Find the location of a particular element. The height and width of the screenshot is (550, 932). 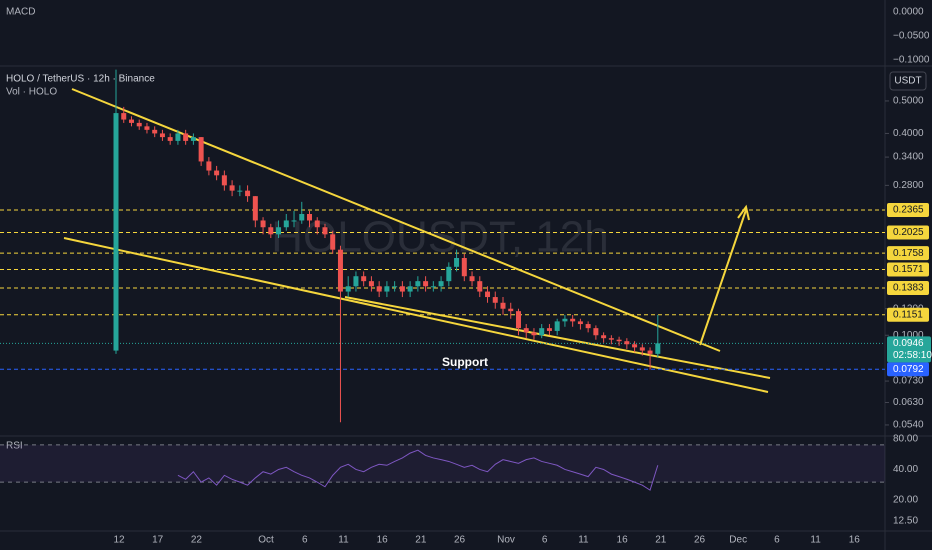

x-tick-label: 17 is located at coordinates (158, 540).